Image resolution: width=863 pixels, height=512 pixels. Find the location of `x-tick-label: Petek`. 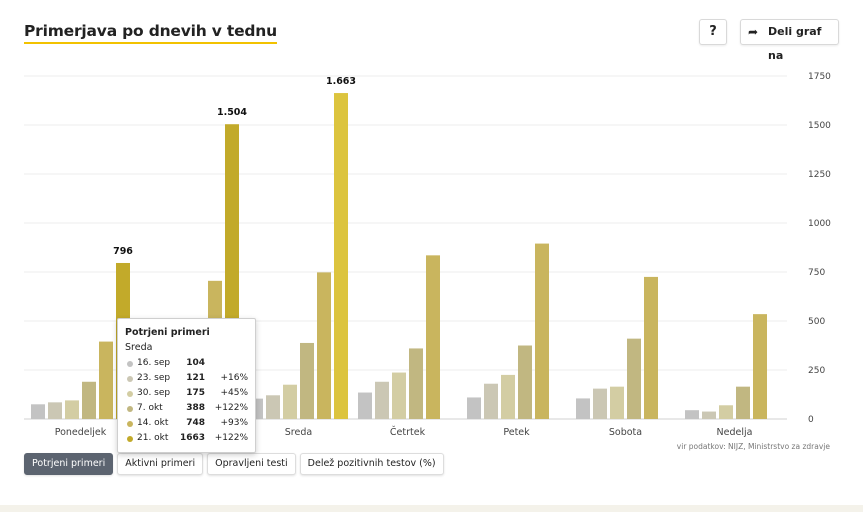

x-tick-label: Petek is located at coordinates (516, 432).